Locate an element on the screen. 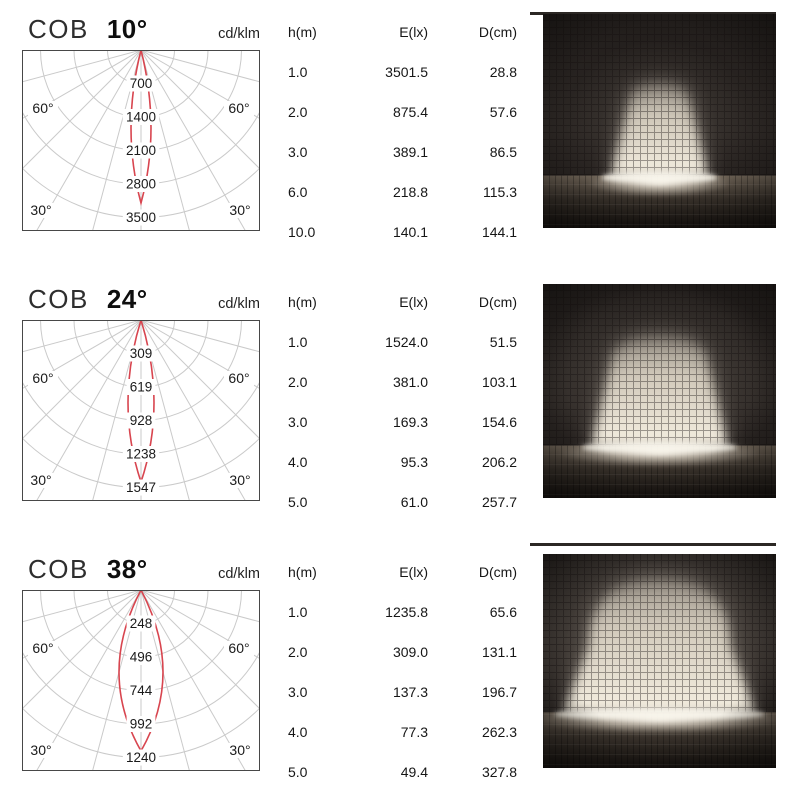 The image size is (789, 810). table-cell: 381.0 is located at coordinates (410, 382).